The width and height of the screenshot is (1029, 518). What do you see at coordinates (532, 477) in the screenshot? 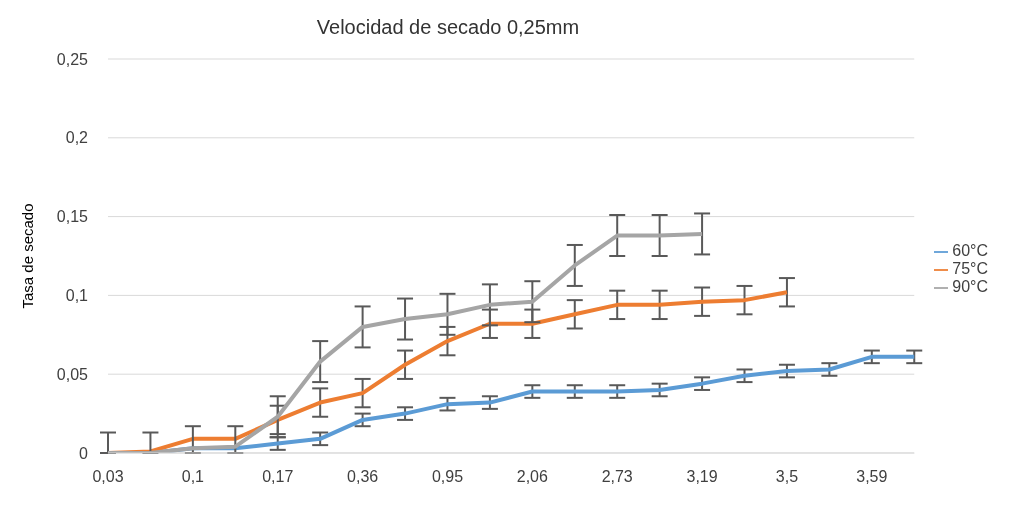
I see `x-tick-label: 2,06` at bounding box center [532, 477].